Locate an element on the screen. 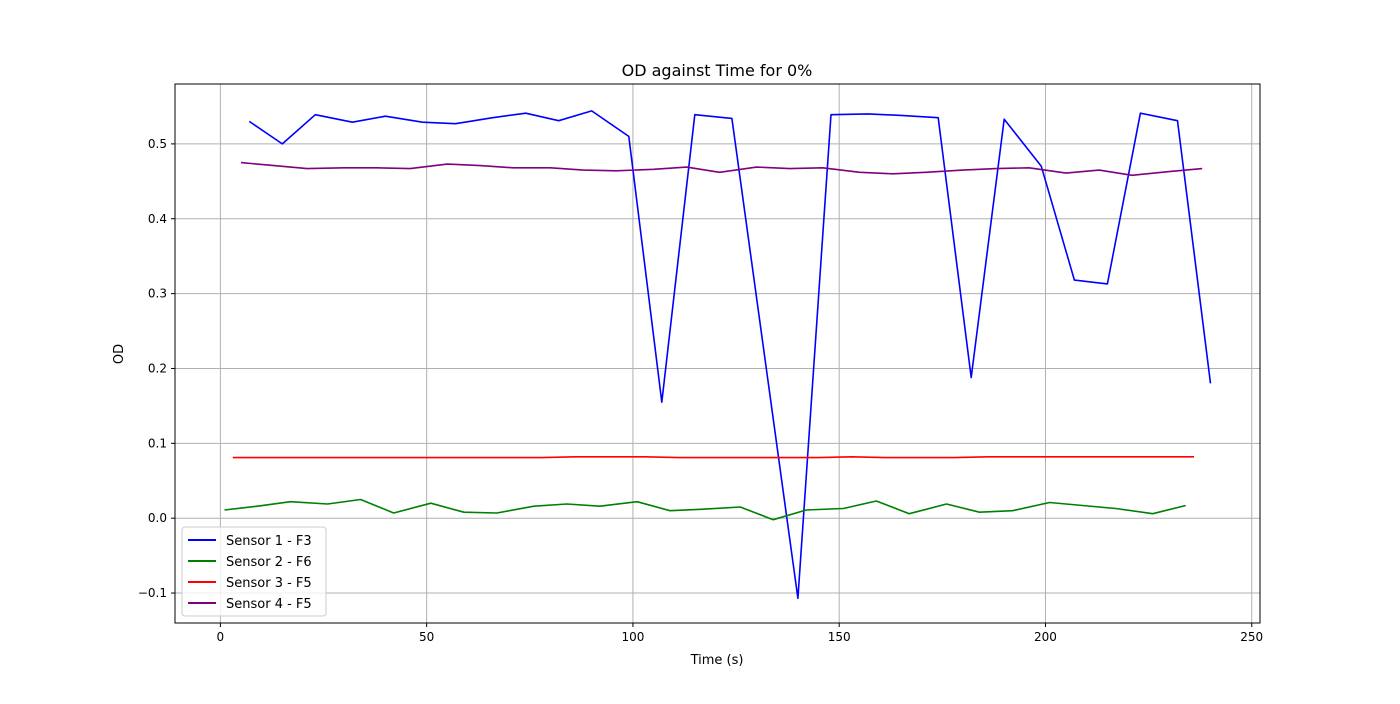 Image resolution: width=1400 pixels, height=704 pixels. y-tick-label: 0.0 is located at coordinates (157, 518).